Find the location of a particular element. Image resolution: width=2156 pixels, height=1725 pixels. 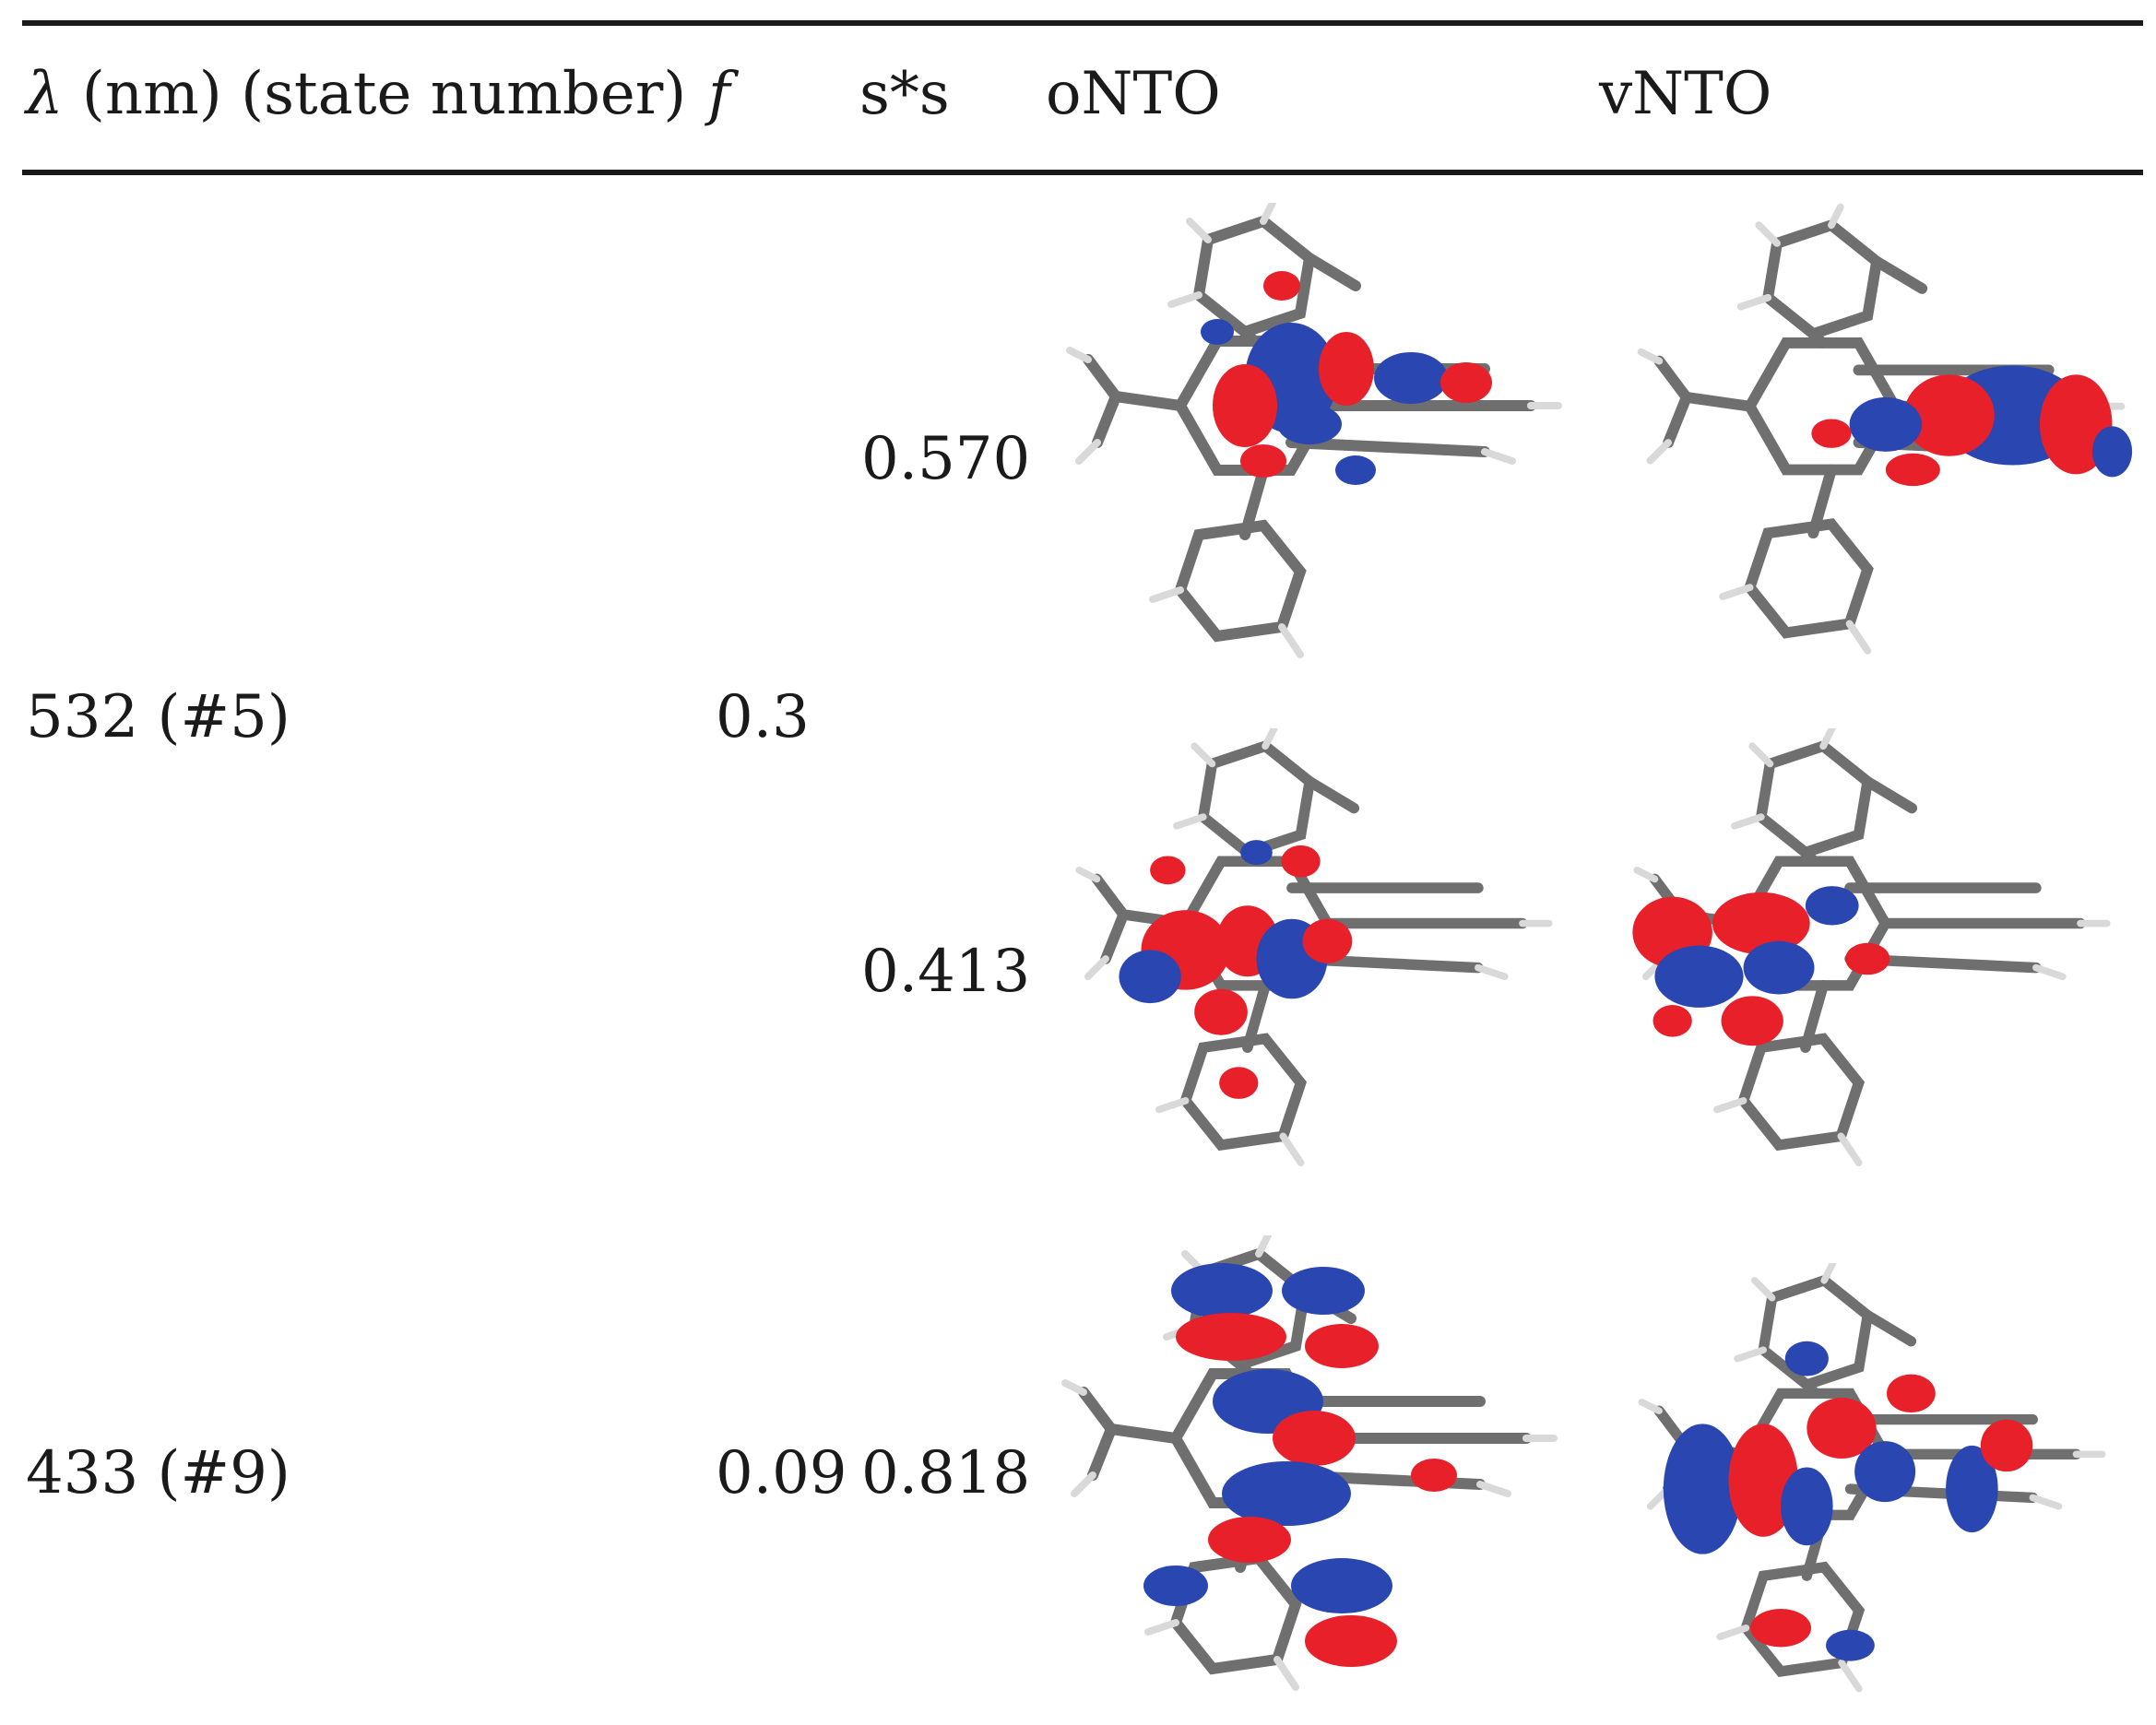

header-f: f is located at coordinates (719, 94).